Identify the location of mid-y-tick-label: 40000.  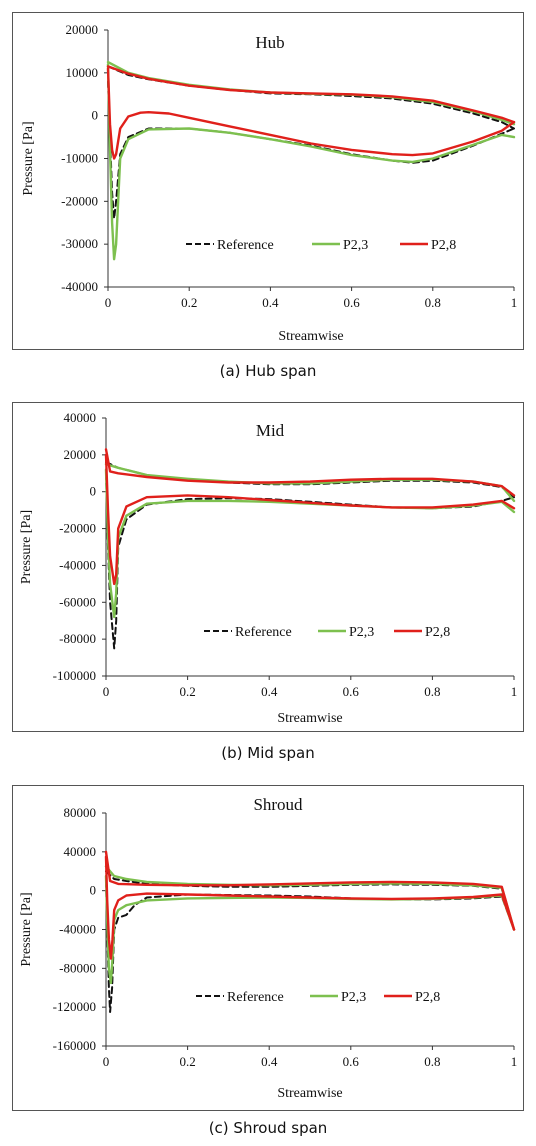
(80, 417).